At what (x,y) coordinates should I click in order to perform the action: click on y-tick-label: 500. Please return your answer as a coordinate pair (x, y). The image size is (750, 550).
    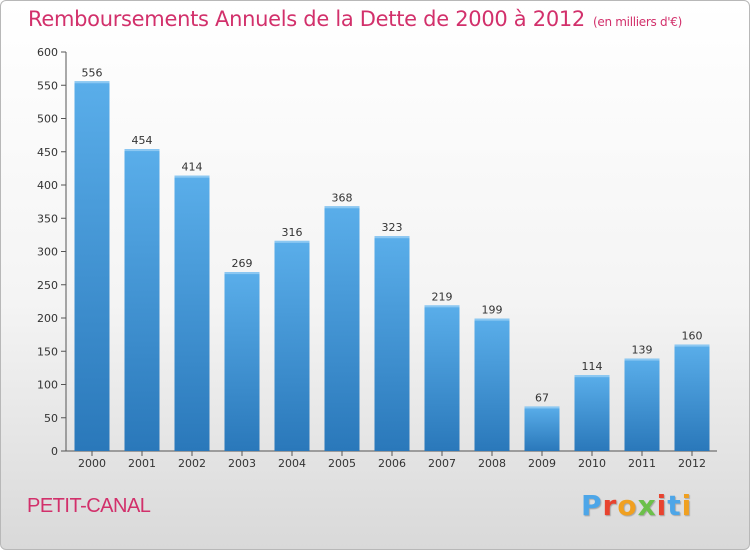
    Looking at the image, I should click on (47, 119).